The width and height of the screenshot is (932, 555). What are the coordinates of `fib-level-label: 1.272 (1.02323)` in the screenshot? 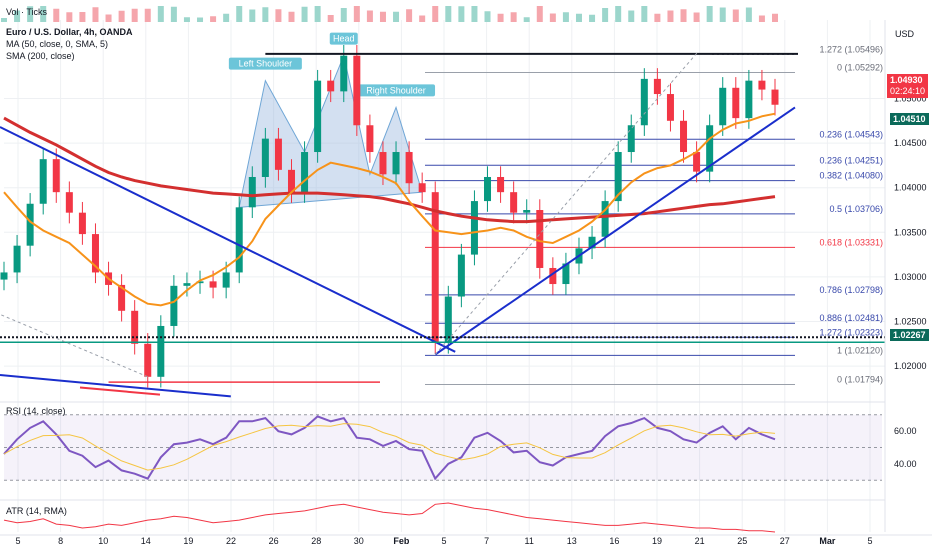 It's located at (851, 332).